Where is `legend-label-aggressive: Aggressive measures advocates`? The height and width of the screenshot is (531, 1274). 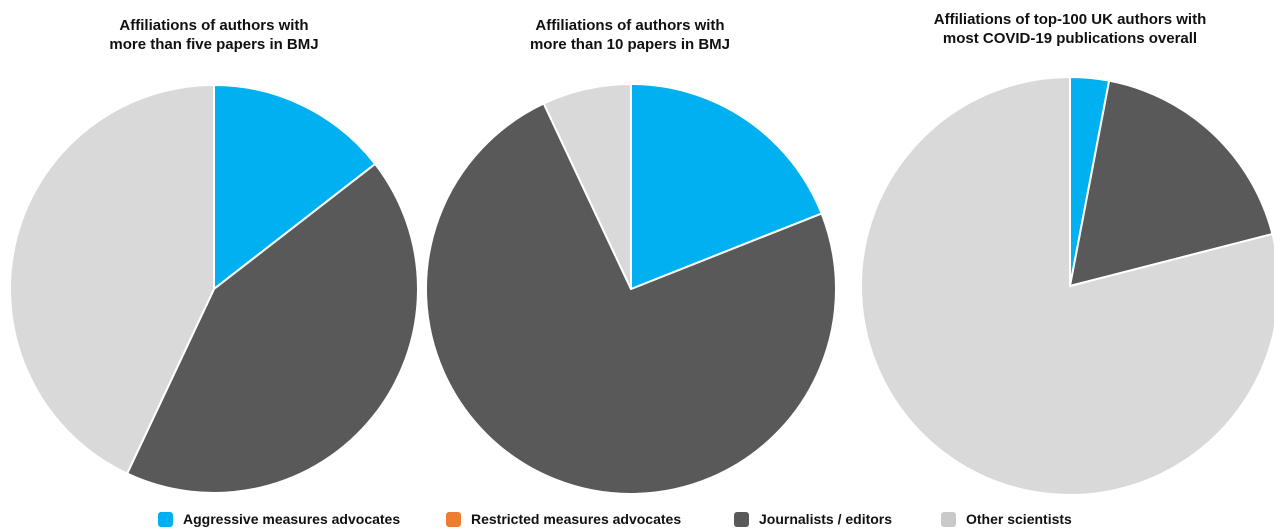
legend-label-aggressive: Aggressive measures advocates is located at coordinates (292, 519).